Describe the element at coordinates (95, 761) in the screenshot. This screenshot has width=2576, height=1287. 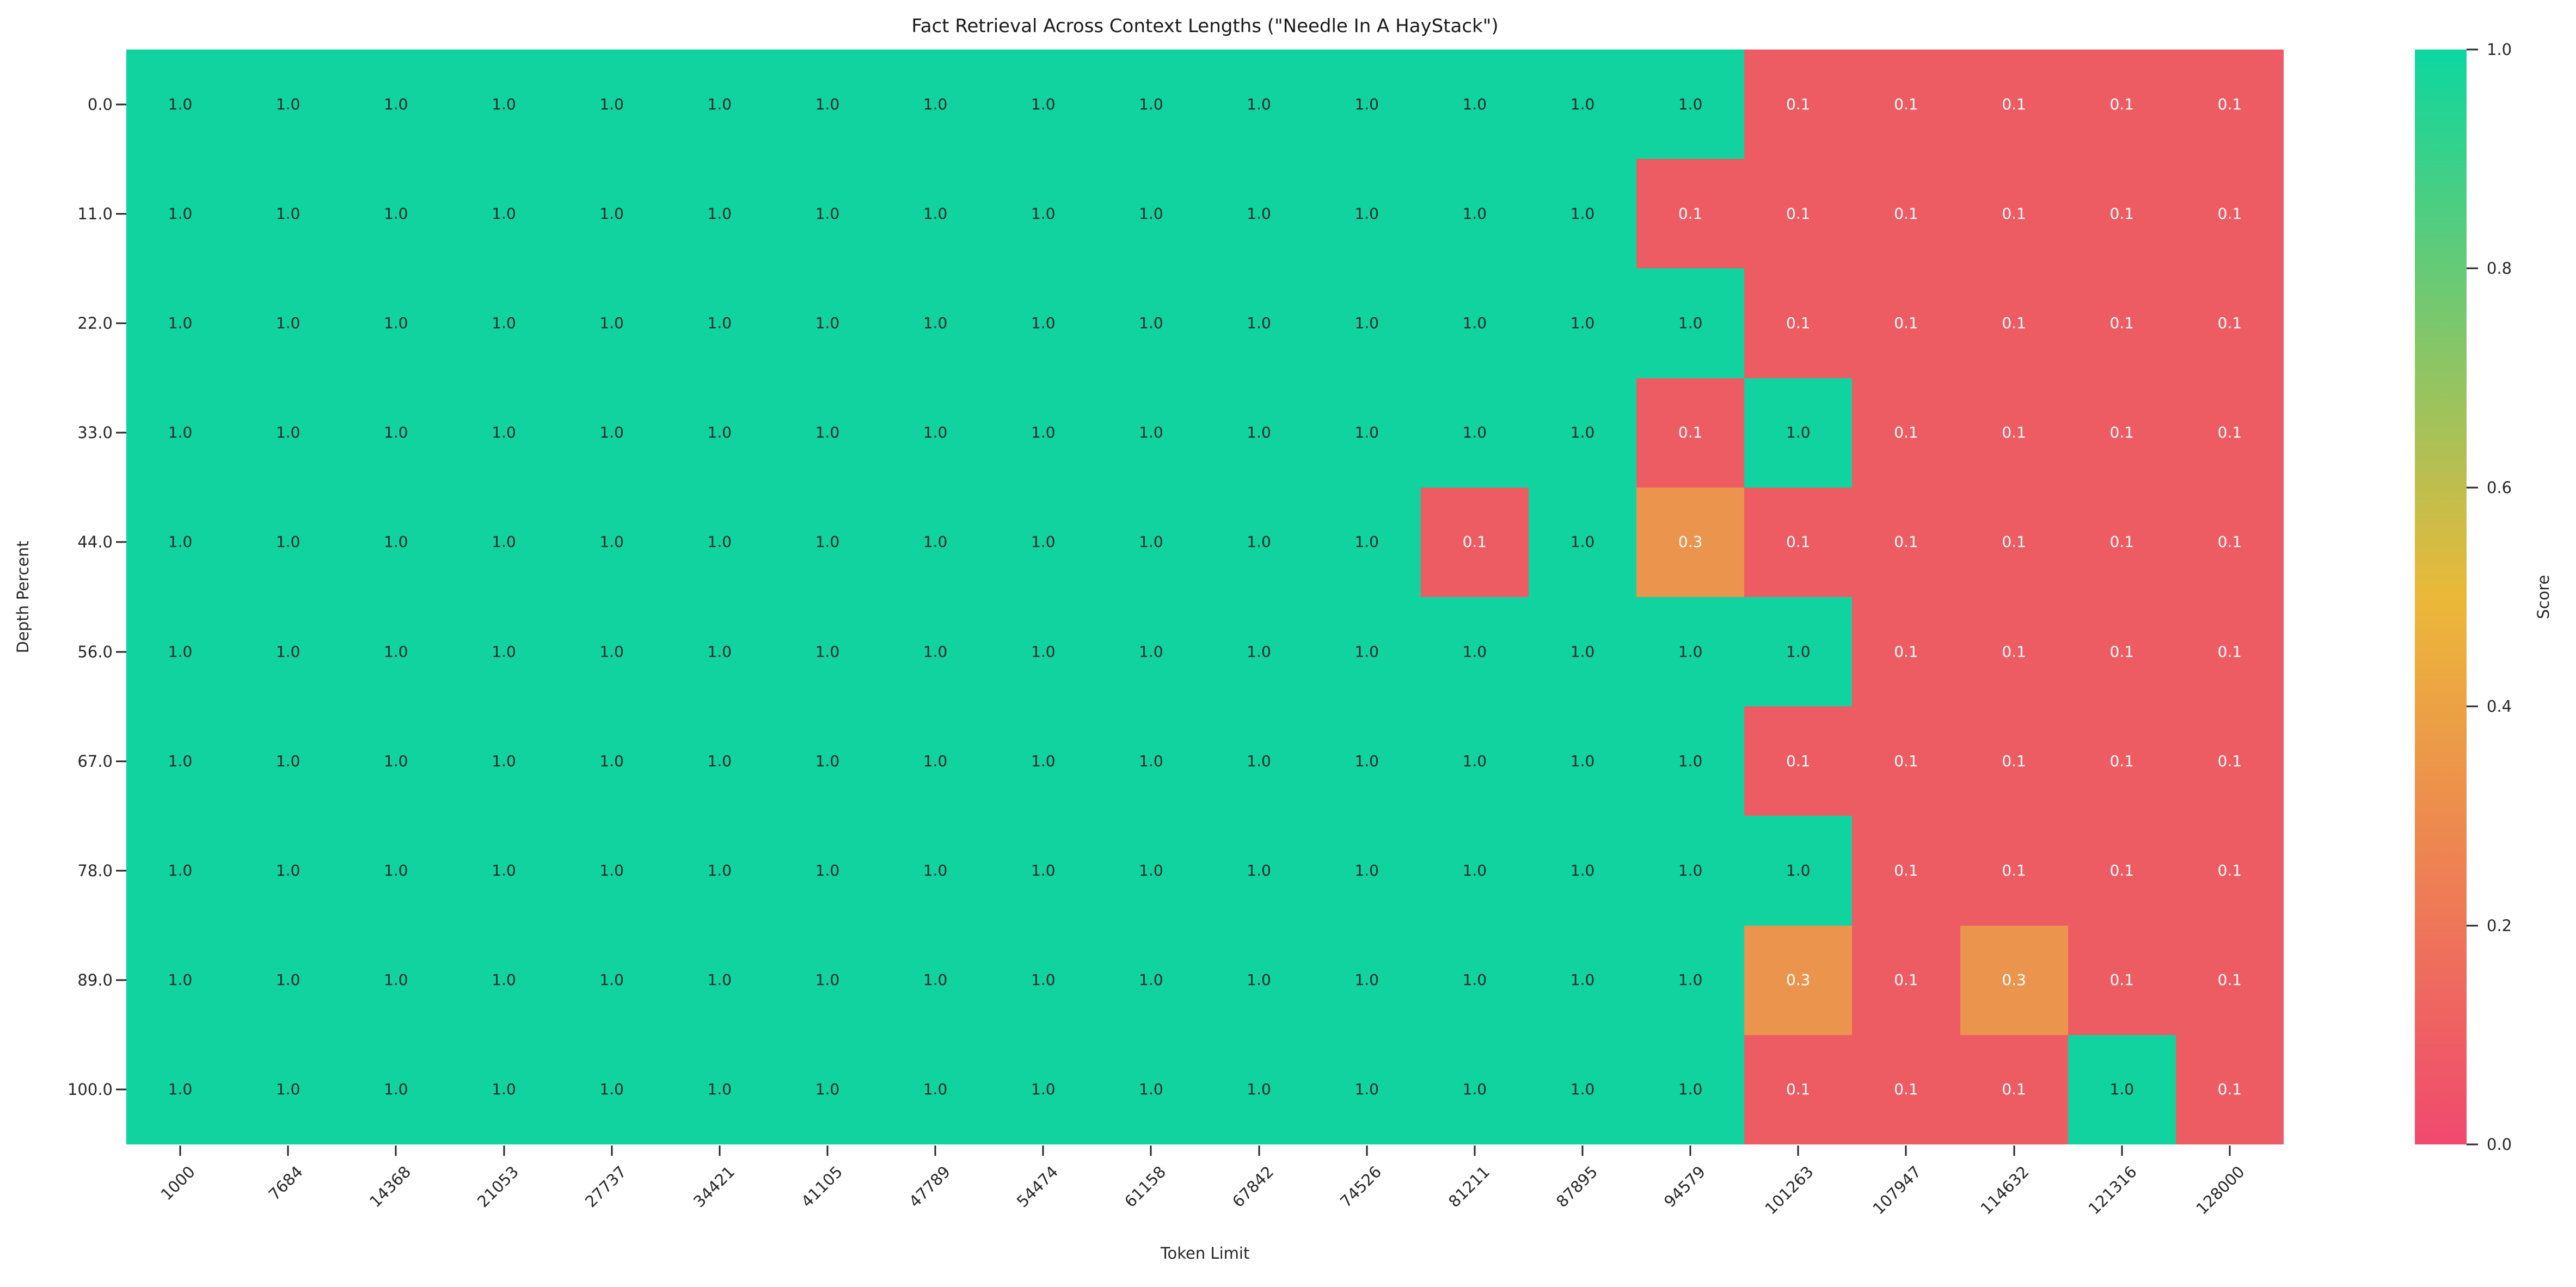
I see `y-tick-label: 67.0` at that location.